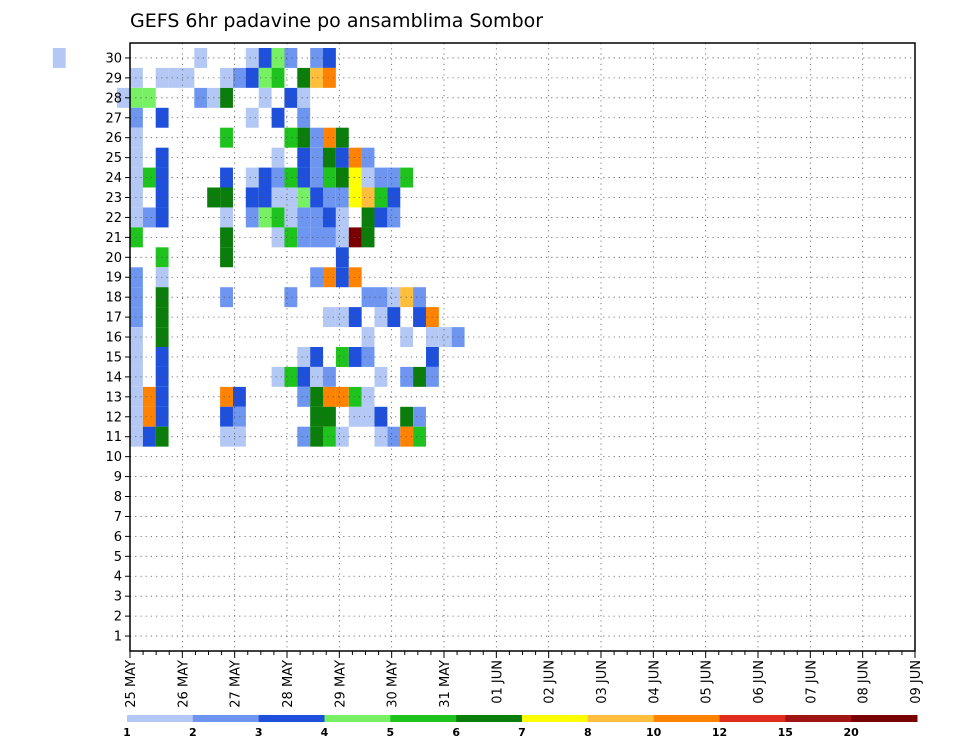  Describe the element at coordinates (118, 597) in the screenshot. I see `y-tick-label: 3` at that location.